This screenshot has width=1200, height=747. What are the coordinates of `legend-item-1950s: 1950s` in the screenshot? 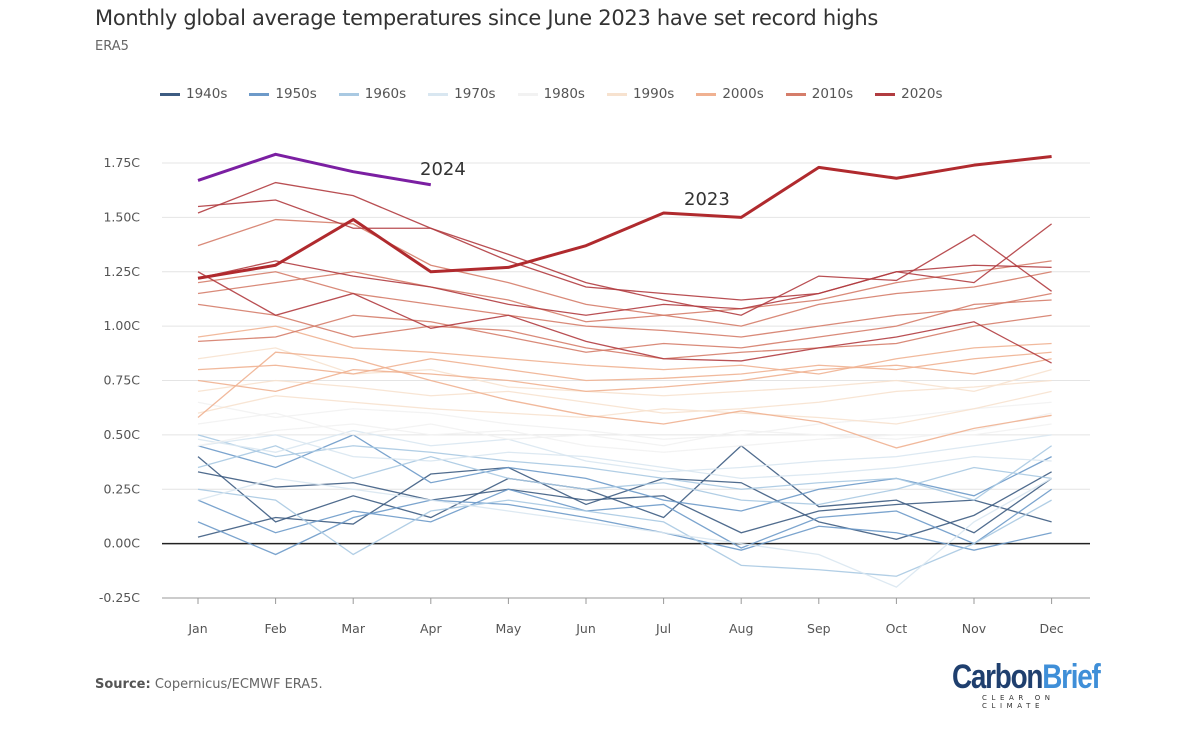 It's located at (283, 94).